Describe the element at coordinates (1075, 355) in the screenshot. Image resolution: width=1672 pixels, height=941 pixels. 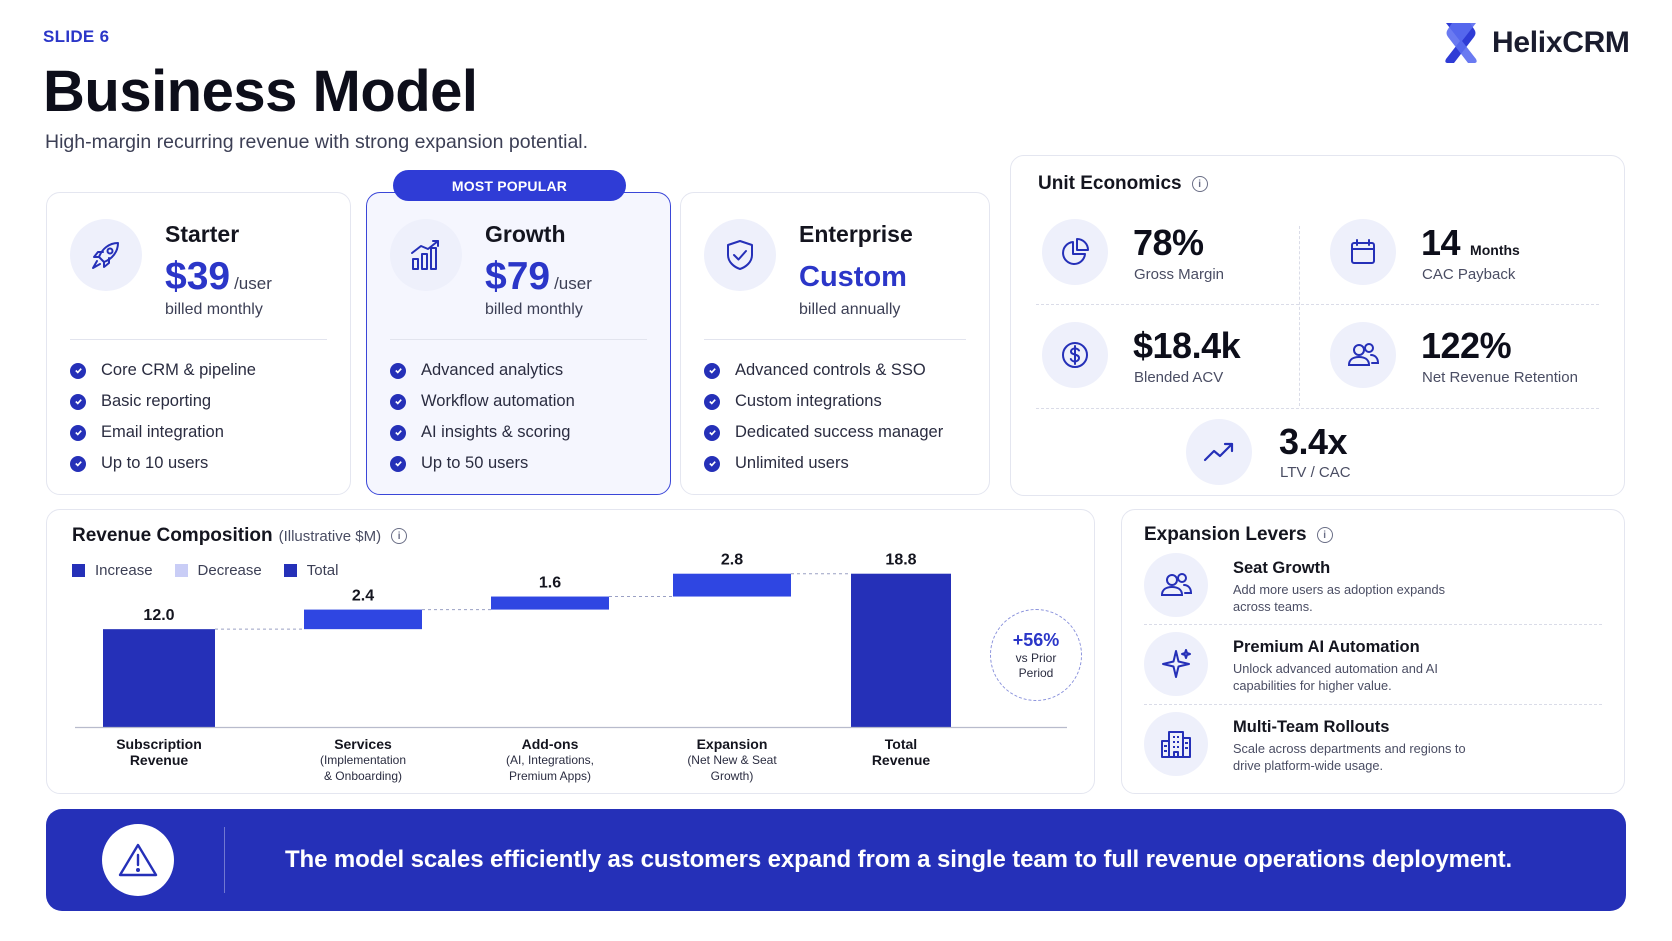
I see `dollar-icon` at that location.